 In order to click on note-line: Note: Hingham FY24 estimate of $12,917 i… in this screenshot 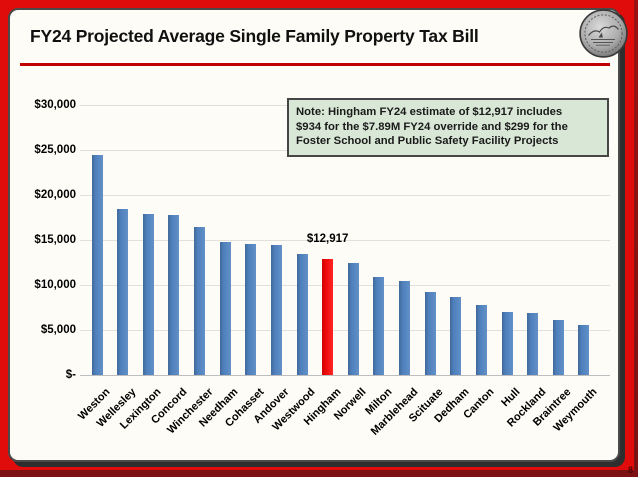, I will do `click(429, 112)`.